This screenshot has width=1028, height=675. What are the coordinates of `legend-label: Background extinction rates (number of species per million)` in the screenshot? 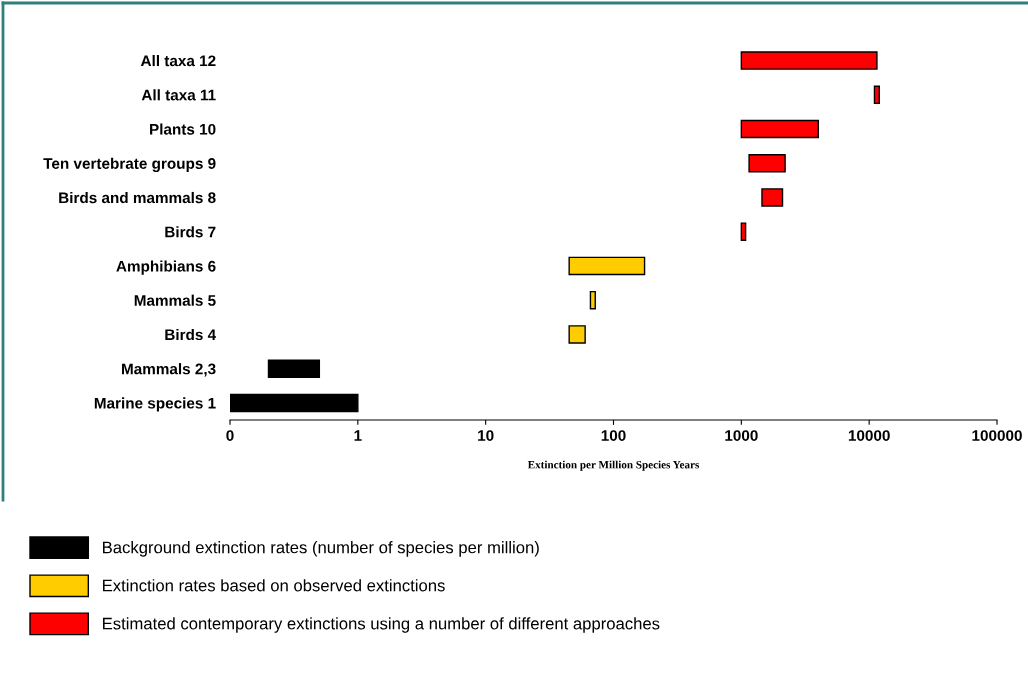 It's located at (321, 549).